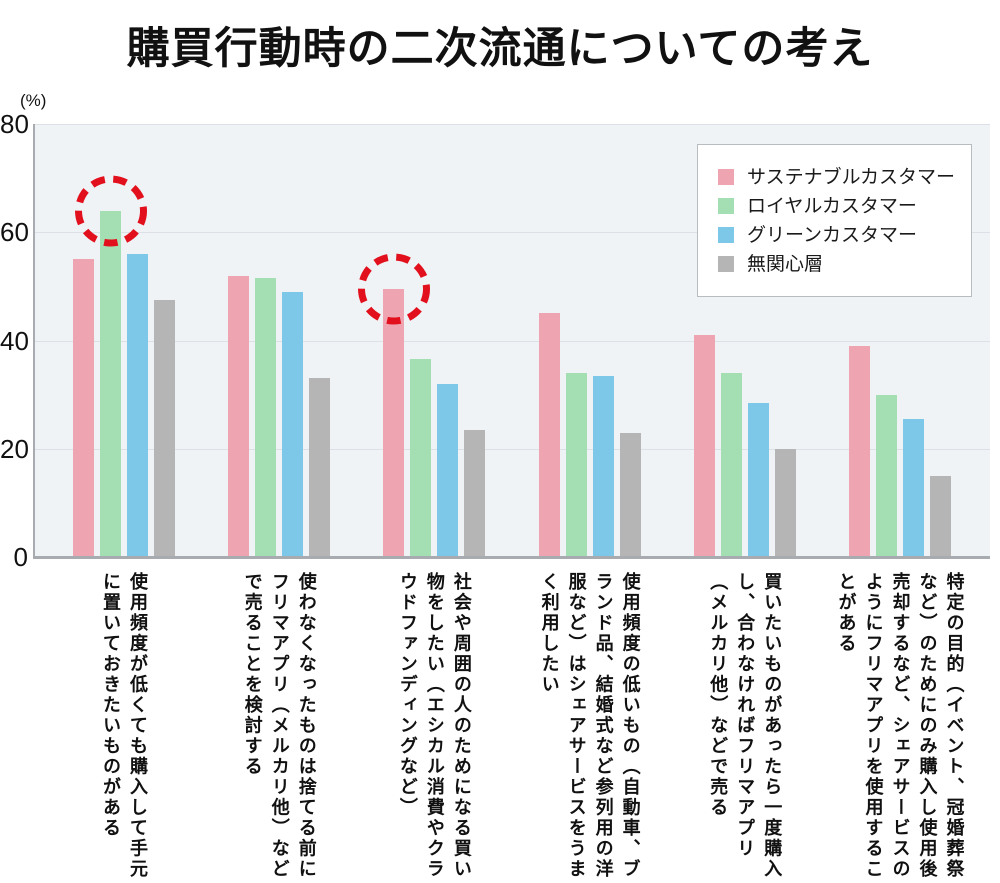  Describe the element at coordinates (293, 424) in the screenshot. I see `bar-green-customer-group2` at that location.